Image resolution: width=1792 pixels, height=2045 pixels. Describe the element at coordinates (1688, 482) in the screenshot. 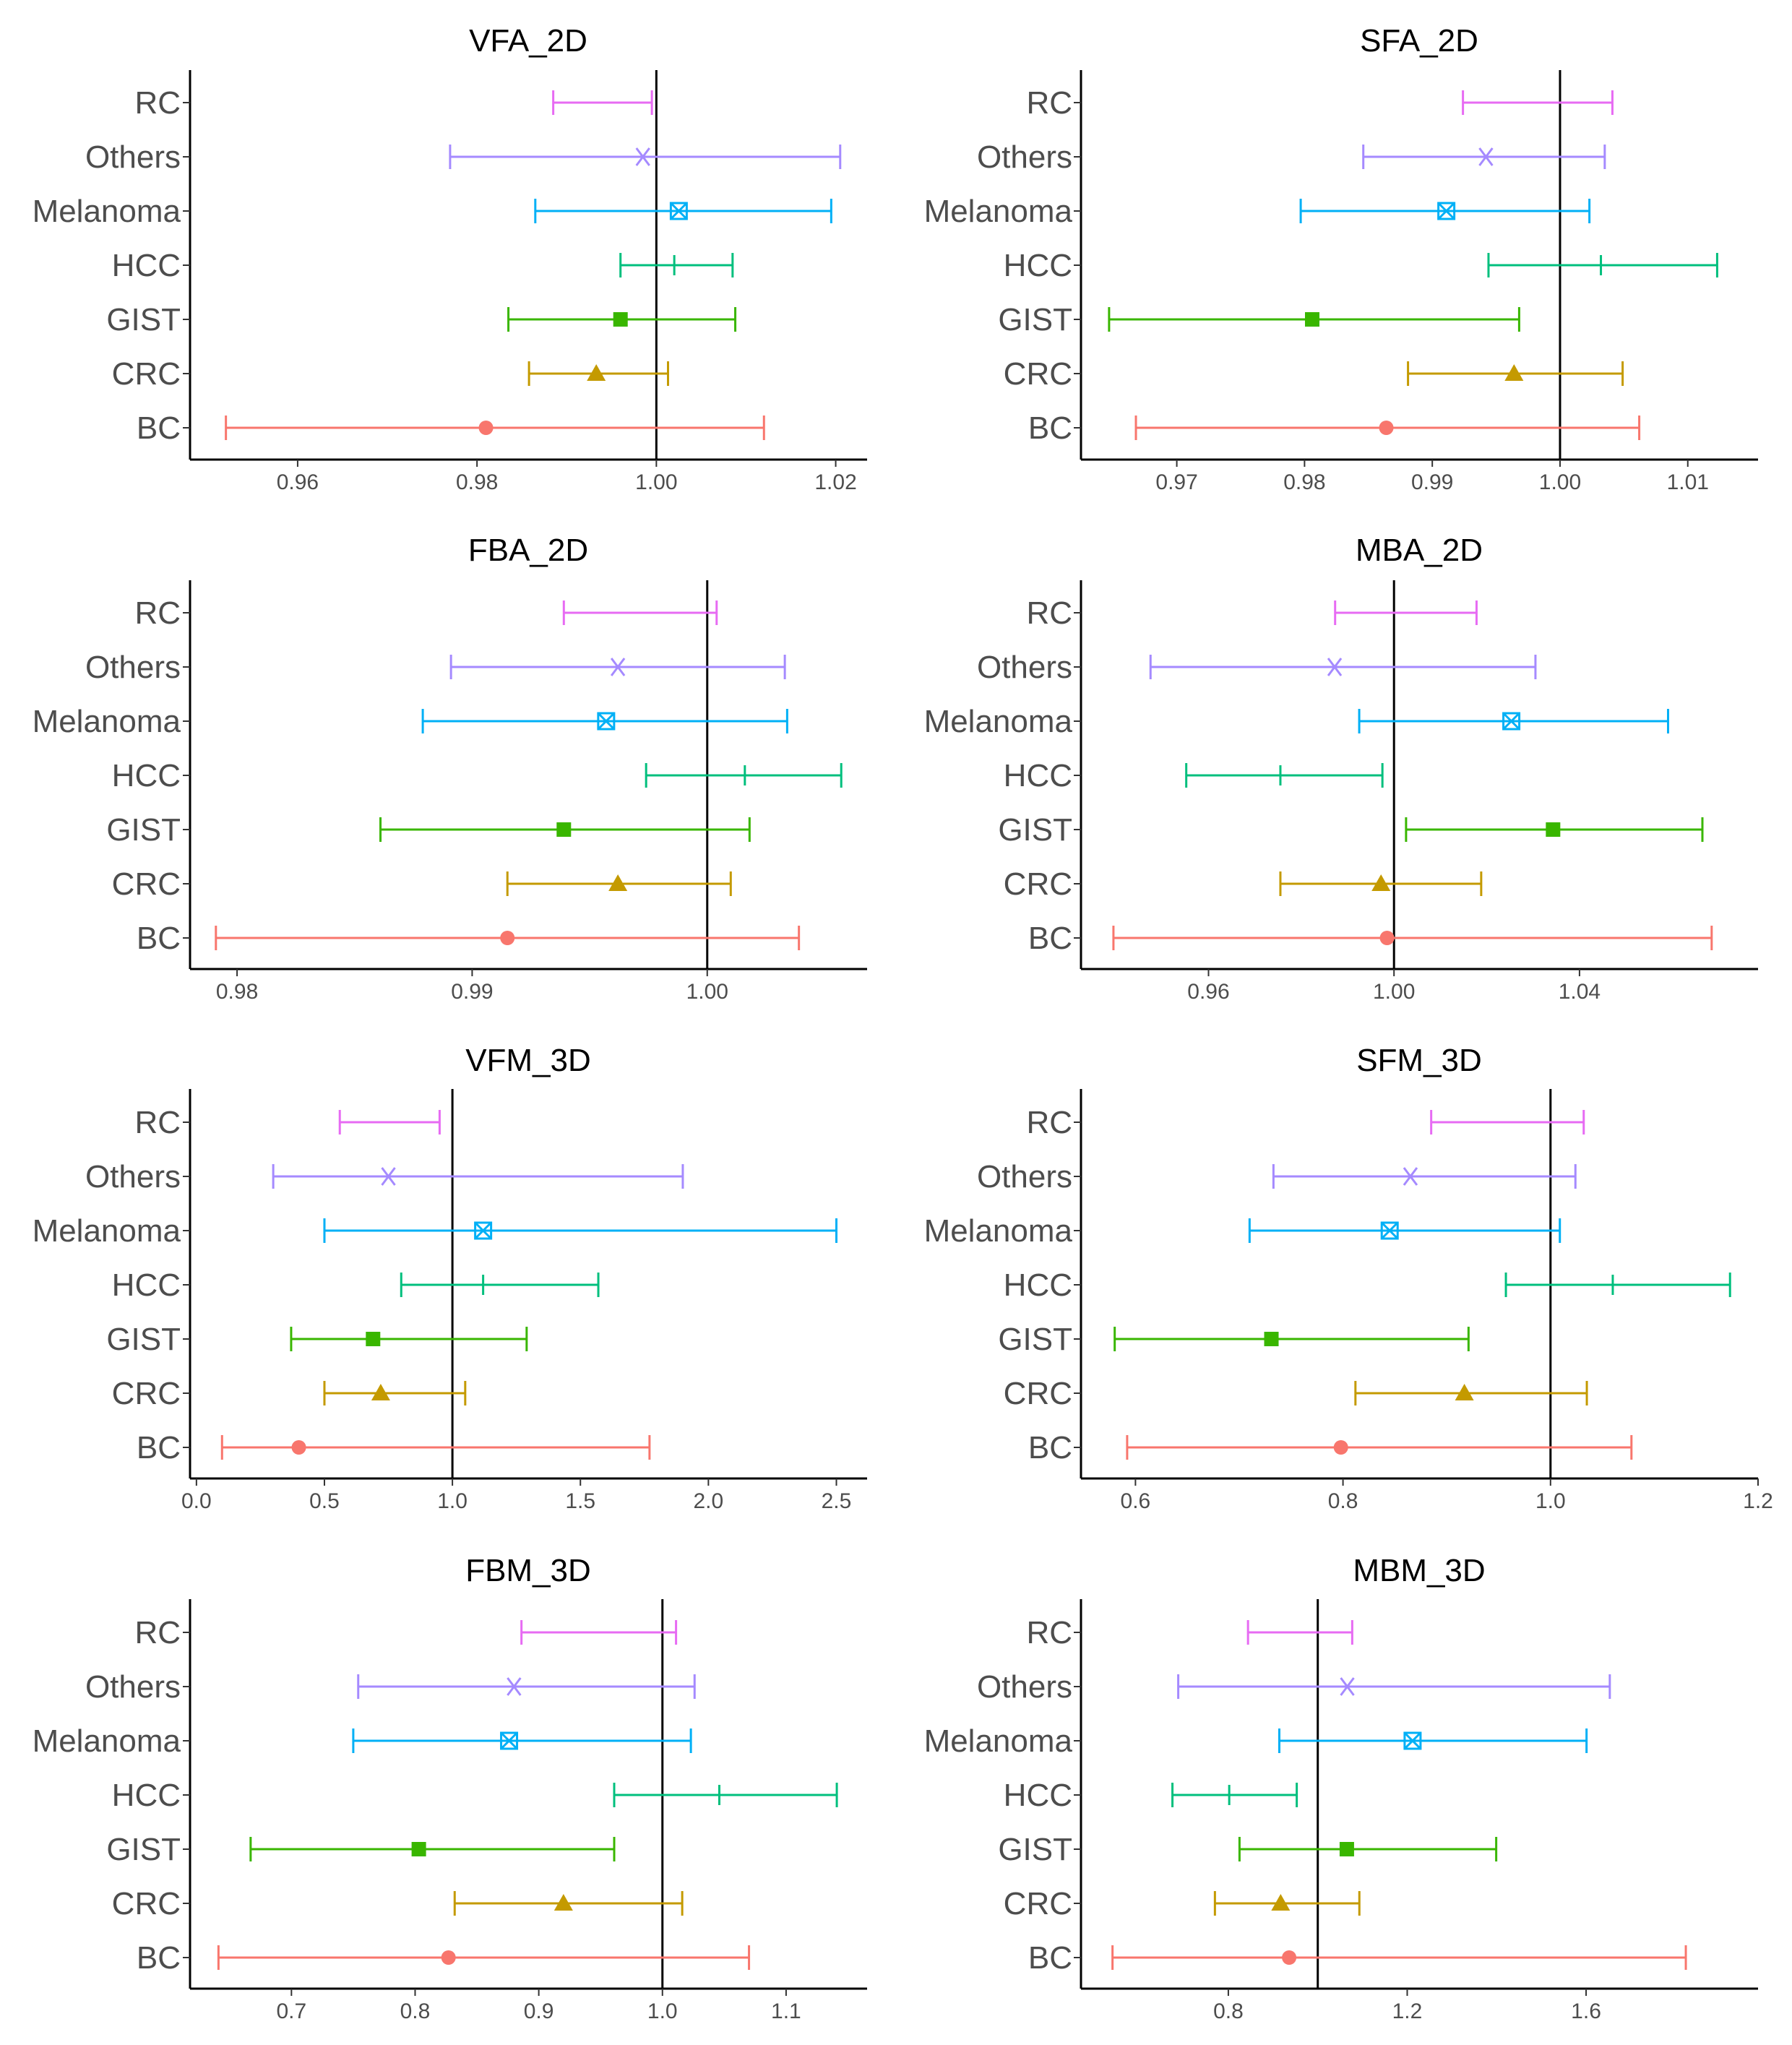

I see `x-tick-label: 1.01` at that location.